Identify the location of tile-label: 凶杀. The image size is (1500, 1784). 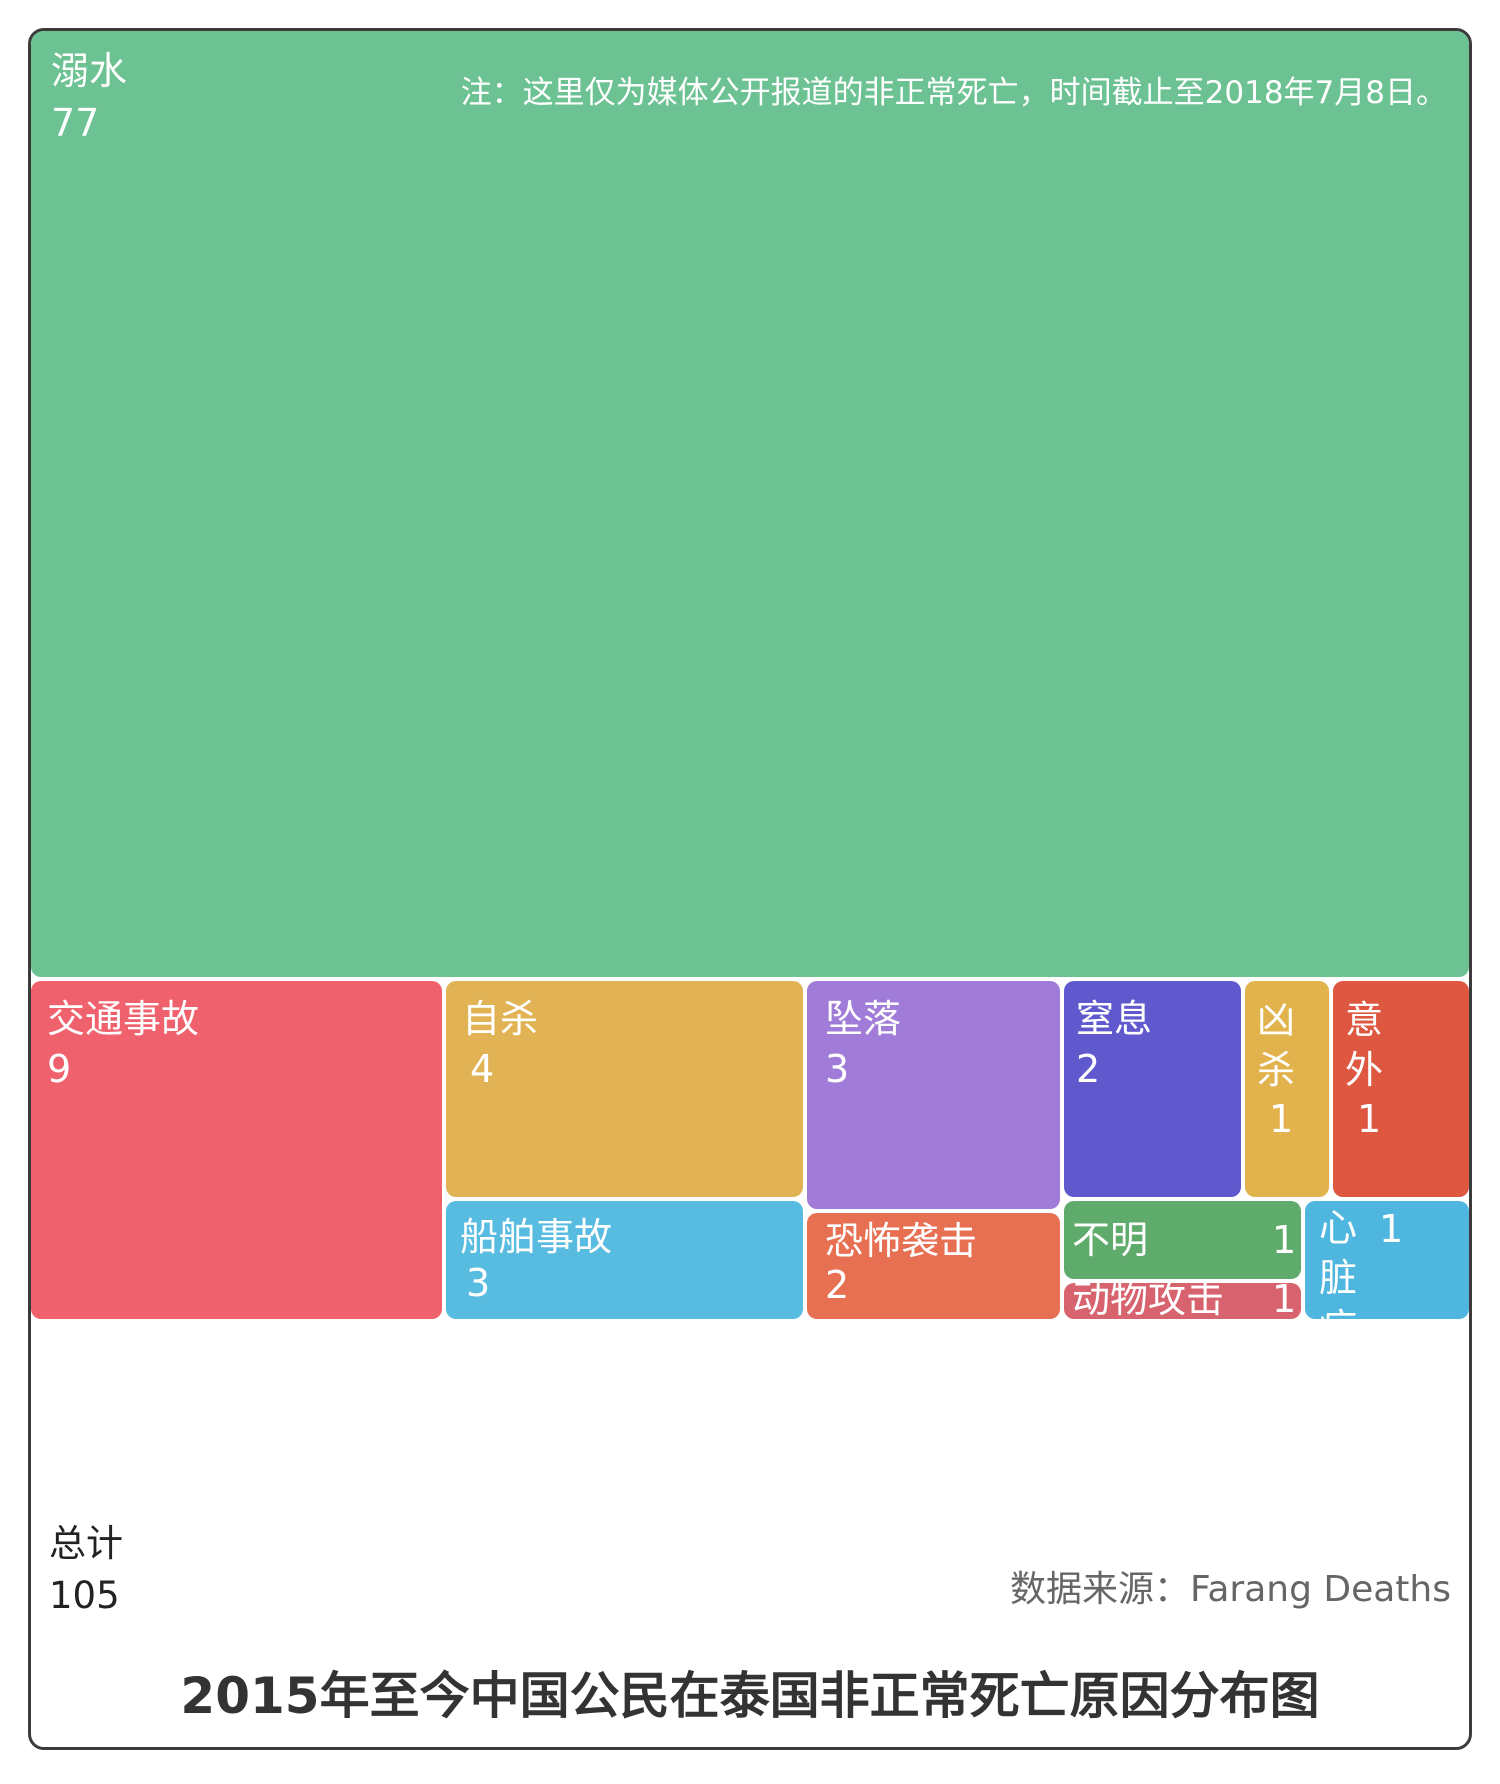
(1276, 1045).